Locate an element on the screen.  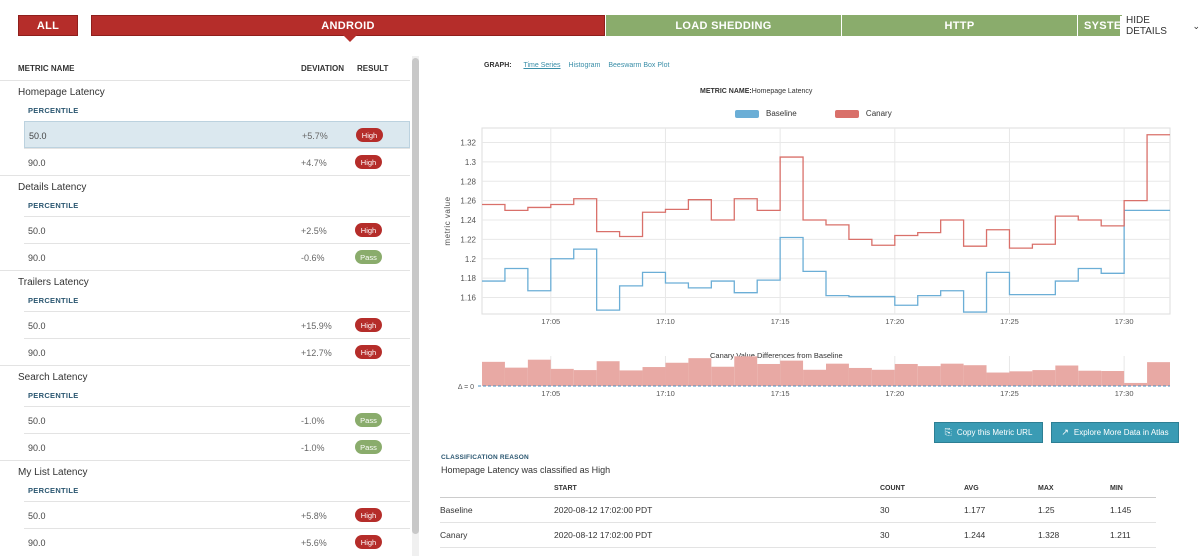
diff-x-tick-label: 17:20 is located at coordinates (894, 393).